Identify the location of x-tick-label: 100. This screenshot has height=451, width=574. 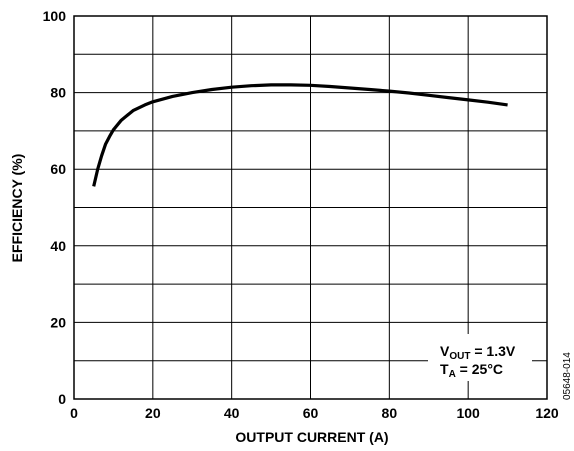
(468, 413).